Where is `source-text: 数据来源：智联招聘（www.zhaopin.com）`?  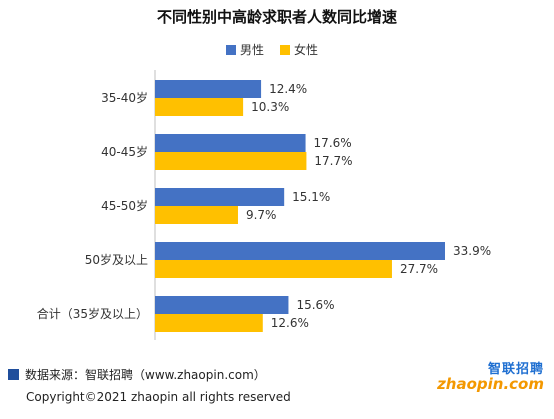 source-text: 数据来源：智联招聘（www.zhaopin.com） is located at coordinates (145, 375).